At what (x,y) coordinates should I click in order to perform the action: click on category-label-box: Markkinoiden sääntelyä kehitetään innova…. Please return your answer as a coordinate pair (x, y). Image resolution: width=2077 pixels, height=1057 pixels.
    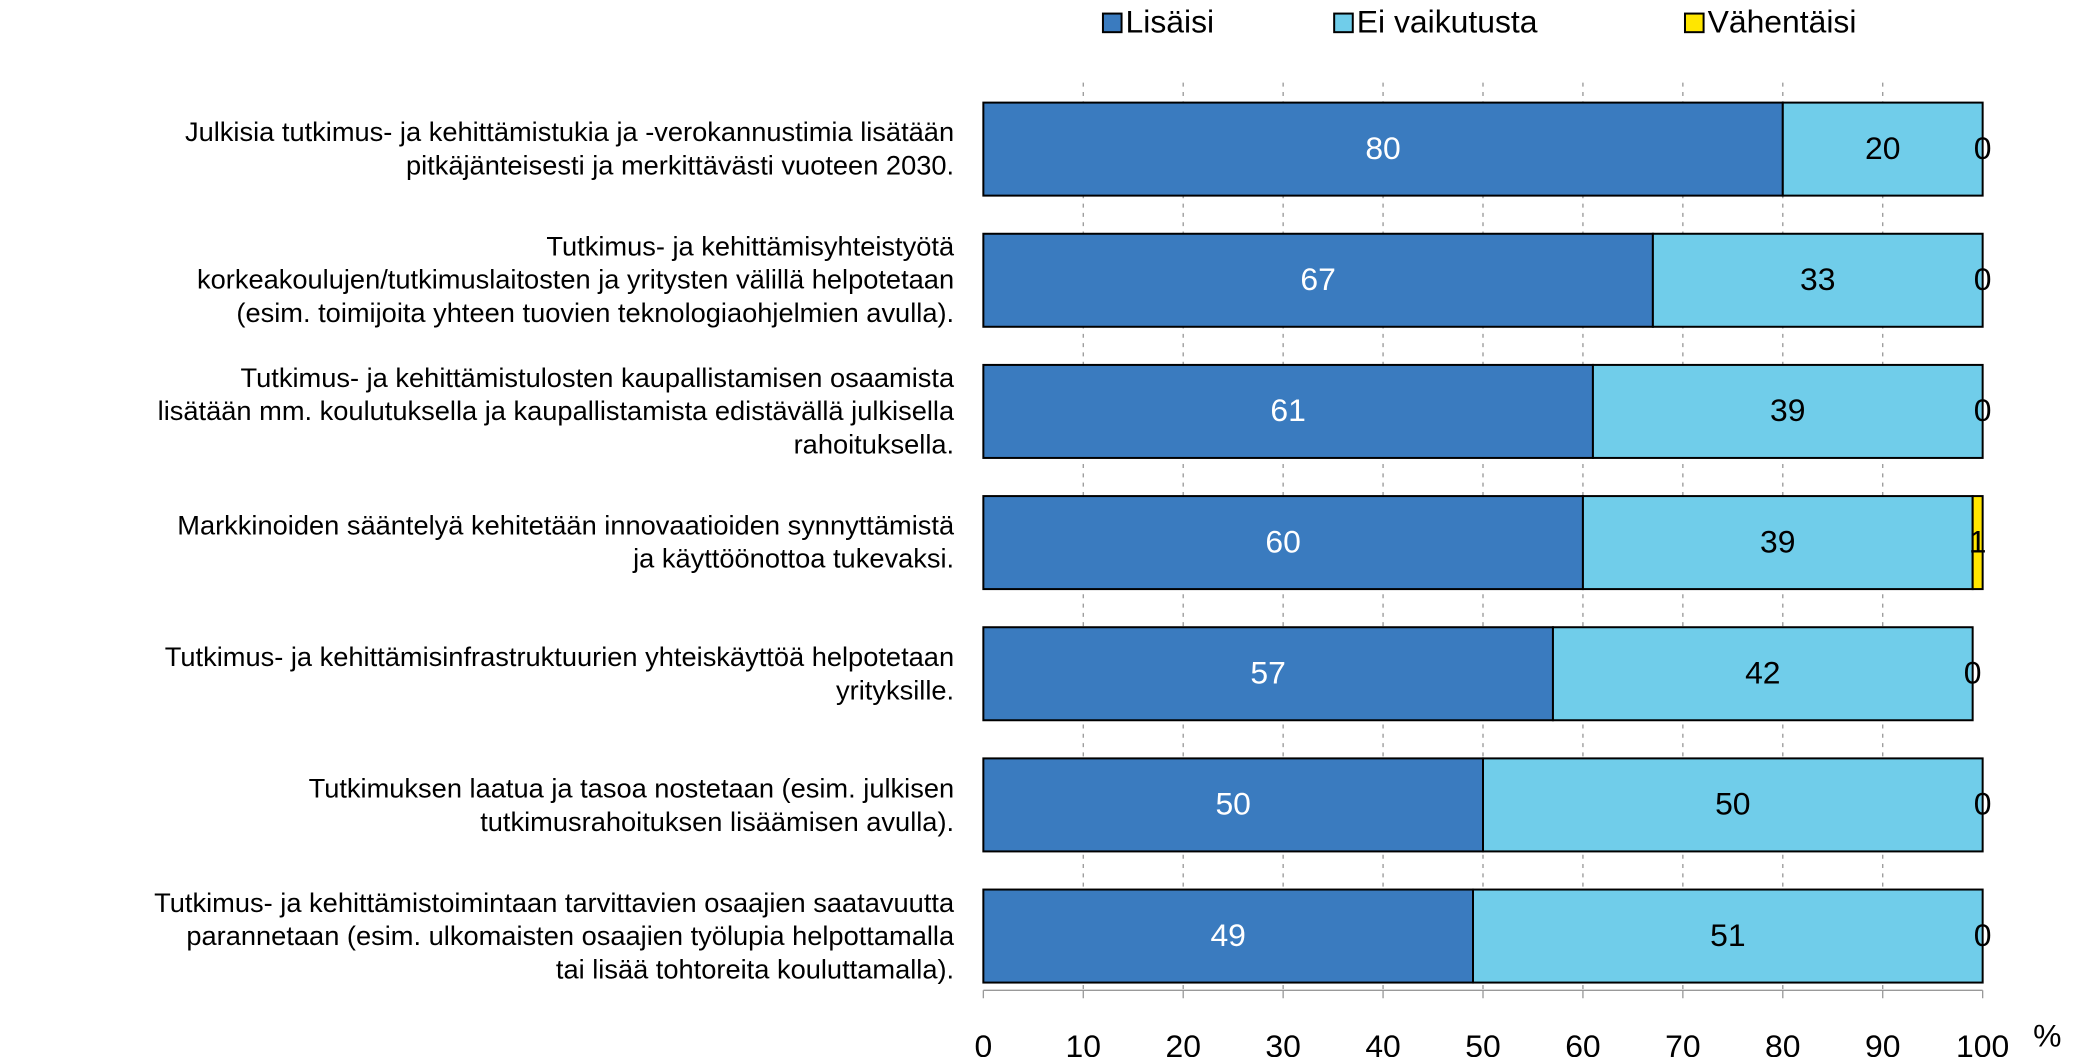
    Looking at the image, I should click on (566, 542).